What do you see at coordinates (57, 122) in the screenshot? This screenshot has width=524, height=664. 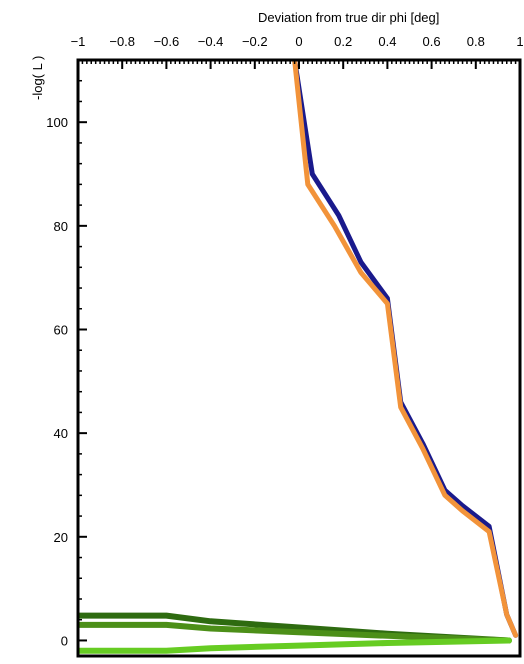 I see `y-tick-label: 100` at bounding box center [57, 122].